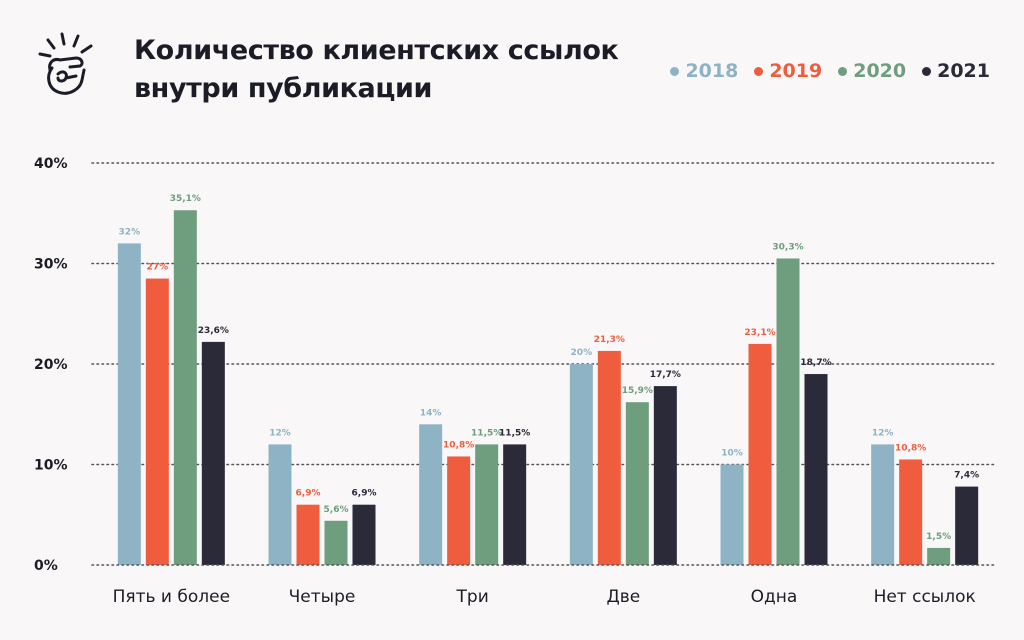  Describe the element at coordinates (637, 391) in the screenshot. I see `data-label: 15,9%` at that location.